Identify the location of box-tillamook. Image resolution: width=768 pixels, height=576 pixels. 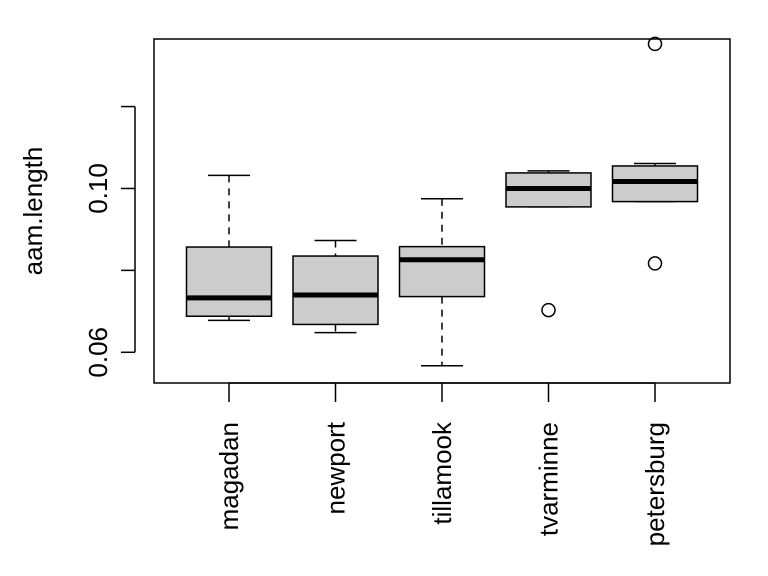
(442, 282).